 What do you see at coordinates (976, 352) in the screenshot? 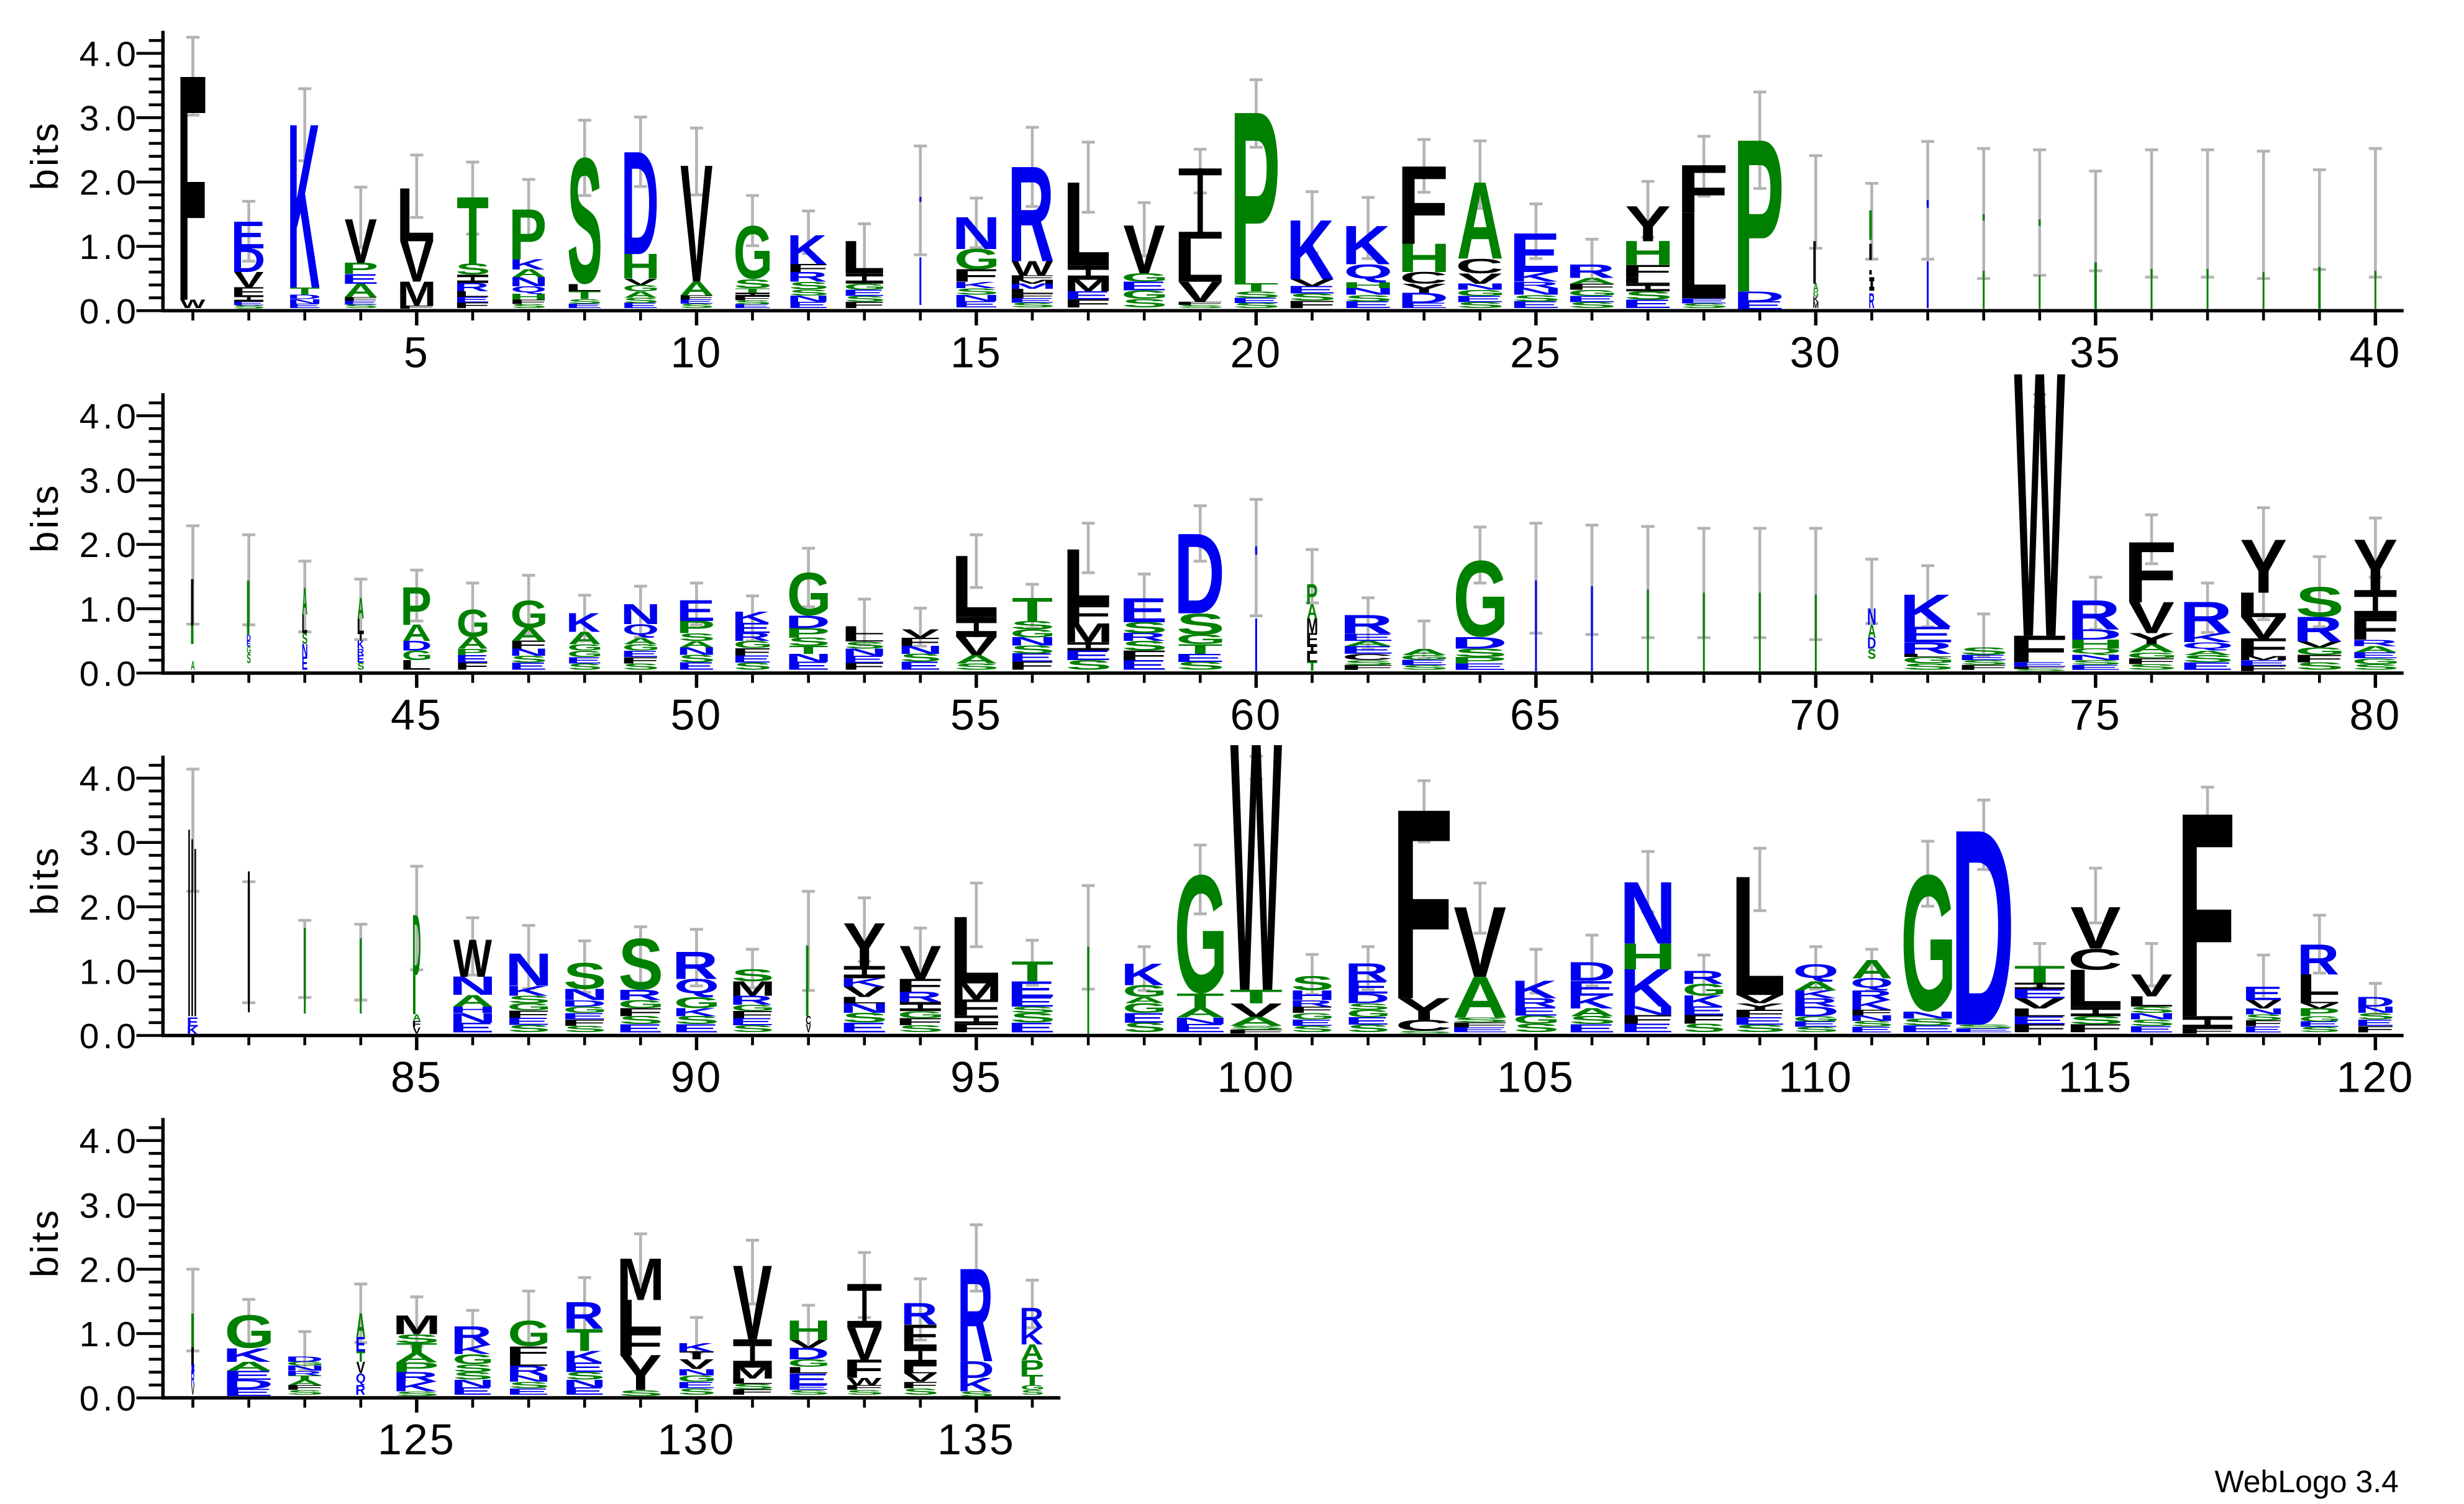
I see `svg-text: 15` at bounding box center [976, 352].